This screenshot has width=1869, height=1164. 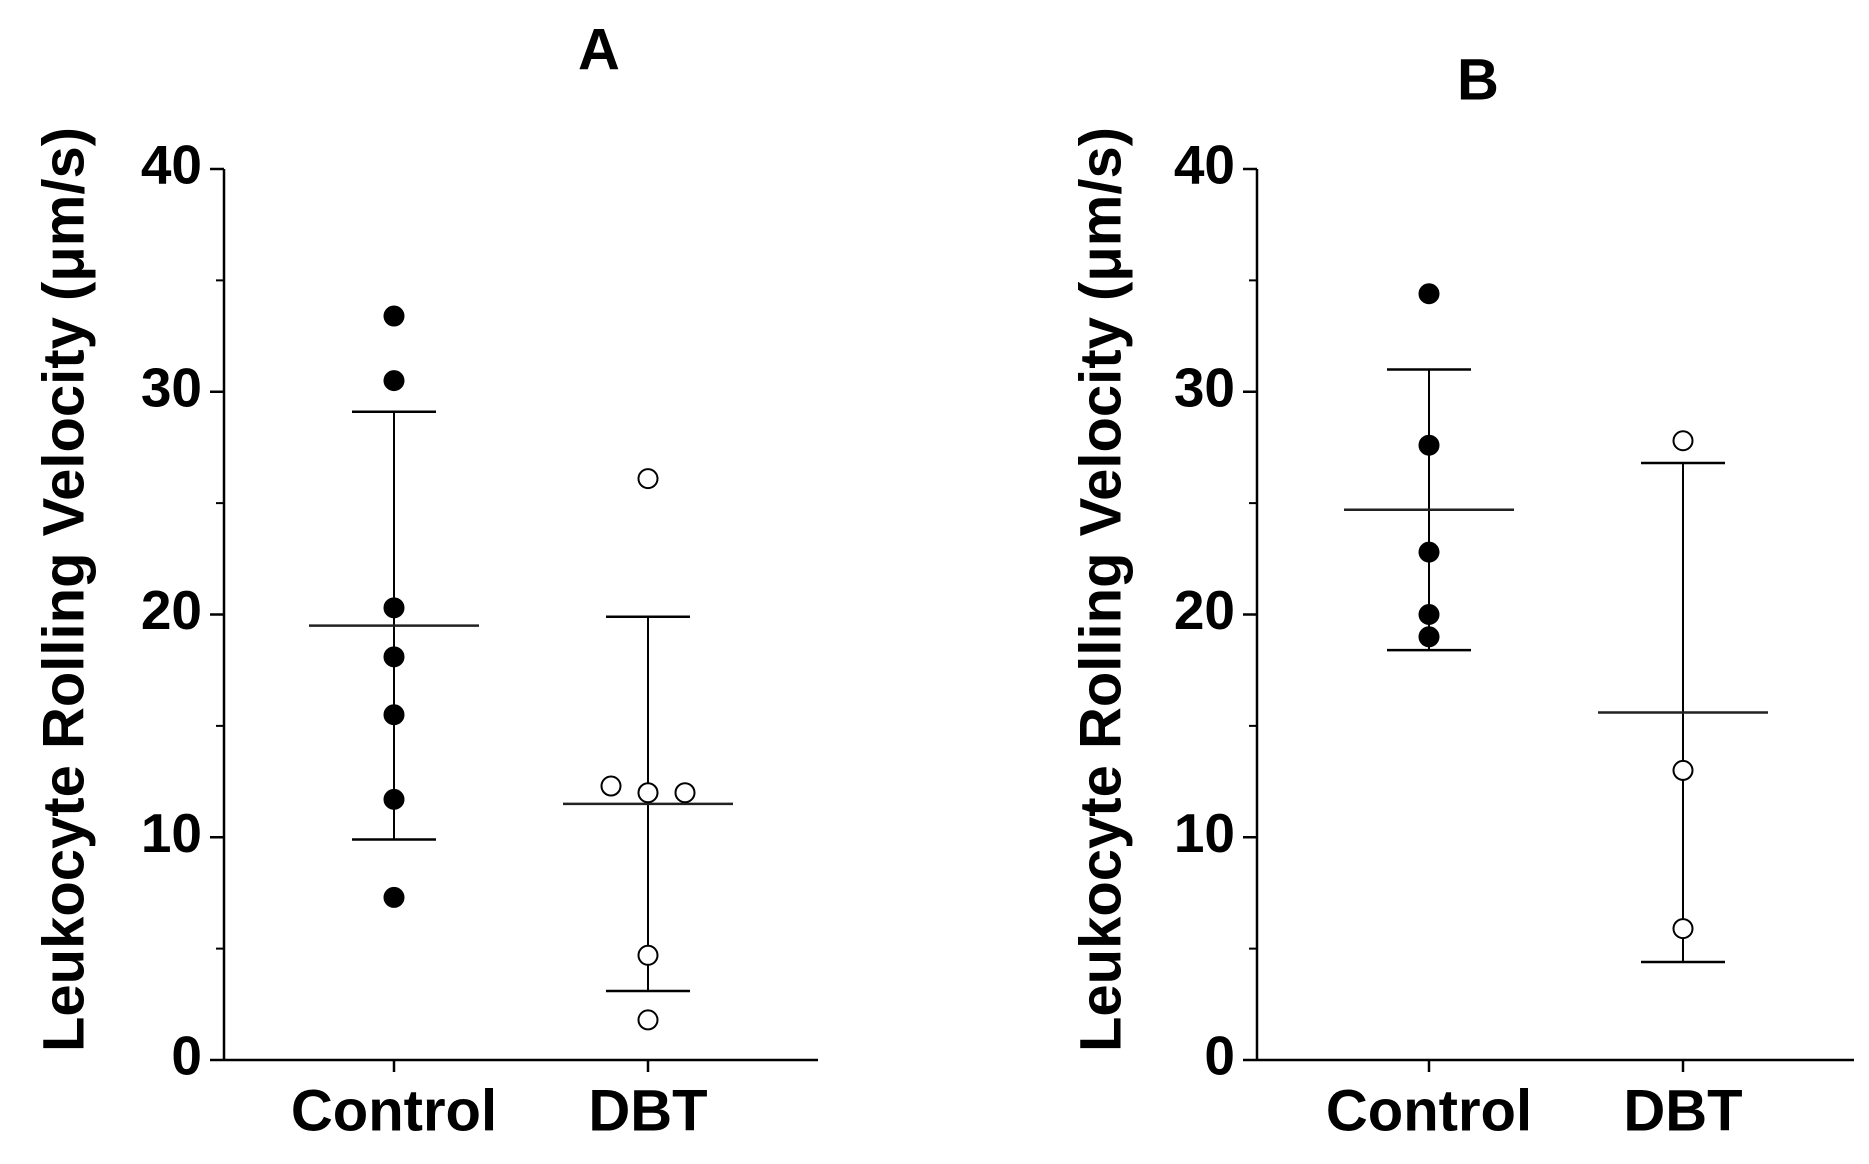 What do you see at coordinates (1478, 79) in the screenshot?
I see `chart-title: B` at bounding box center [1478, 79].